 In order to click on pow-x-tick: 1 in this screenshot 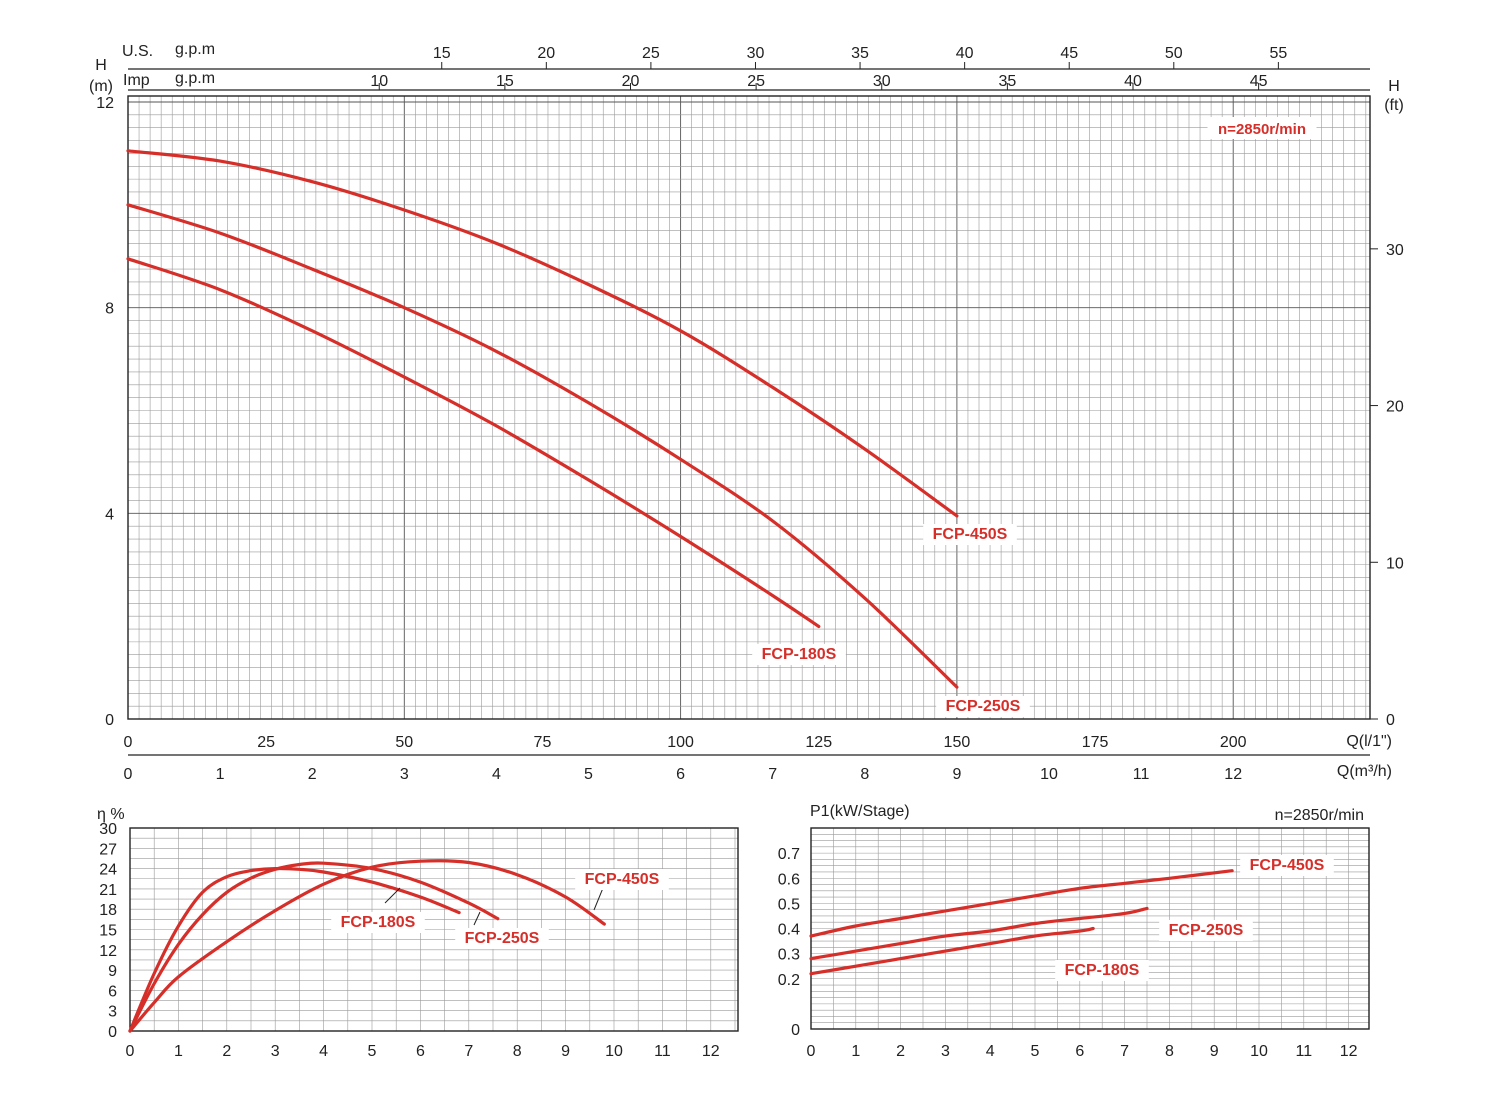, I will do `click(855, 1051)`.